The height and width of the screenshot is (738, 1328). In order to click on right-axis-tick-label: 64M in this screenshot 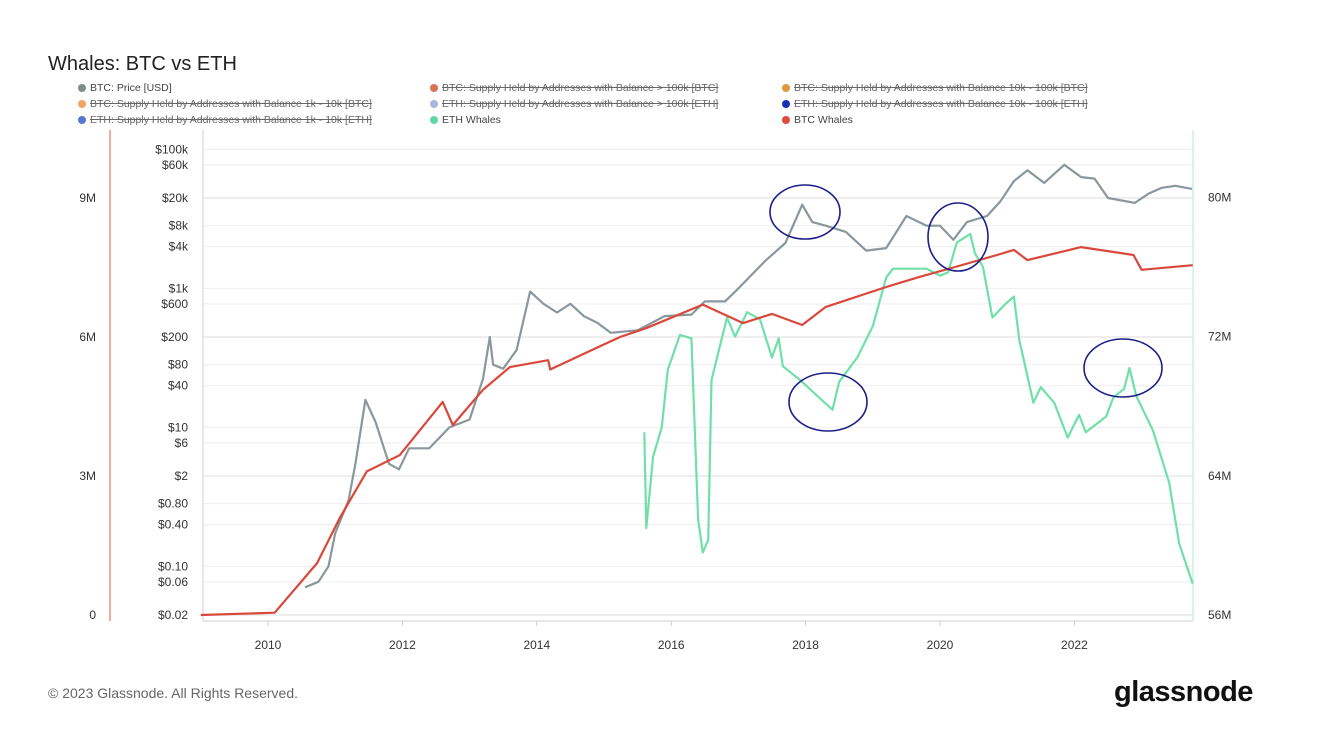, I will do `click(1219, 476)`.